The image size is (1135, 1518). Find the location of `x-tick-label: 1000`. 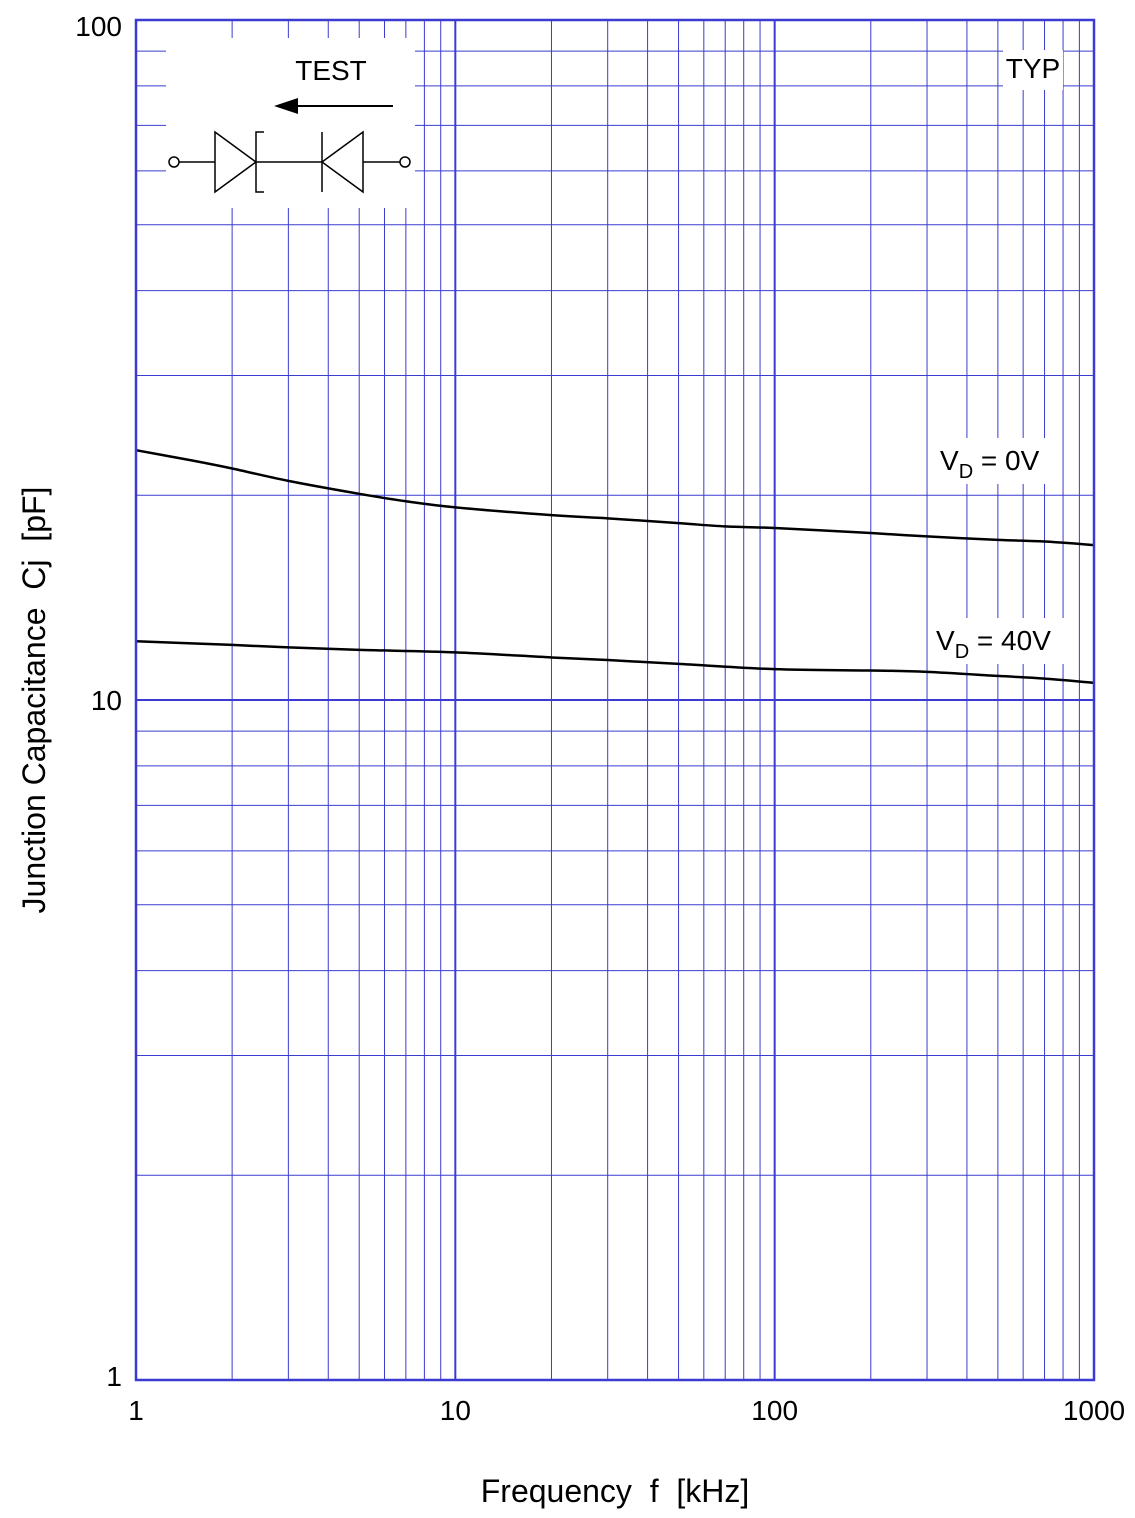

x-tick-label: 1000 is located at coordinates (1094, 1410).